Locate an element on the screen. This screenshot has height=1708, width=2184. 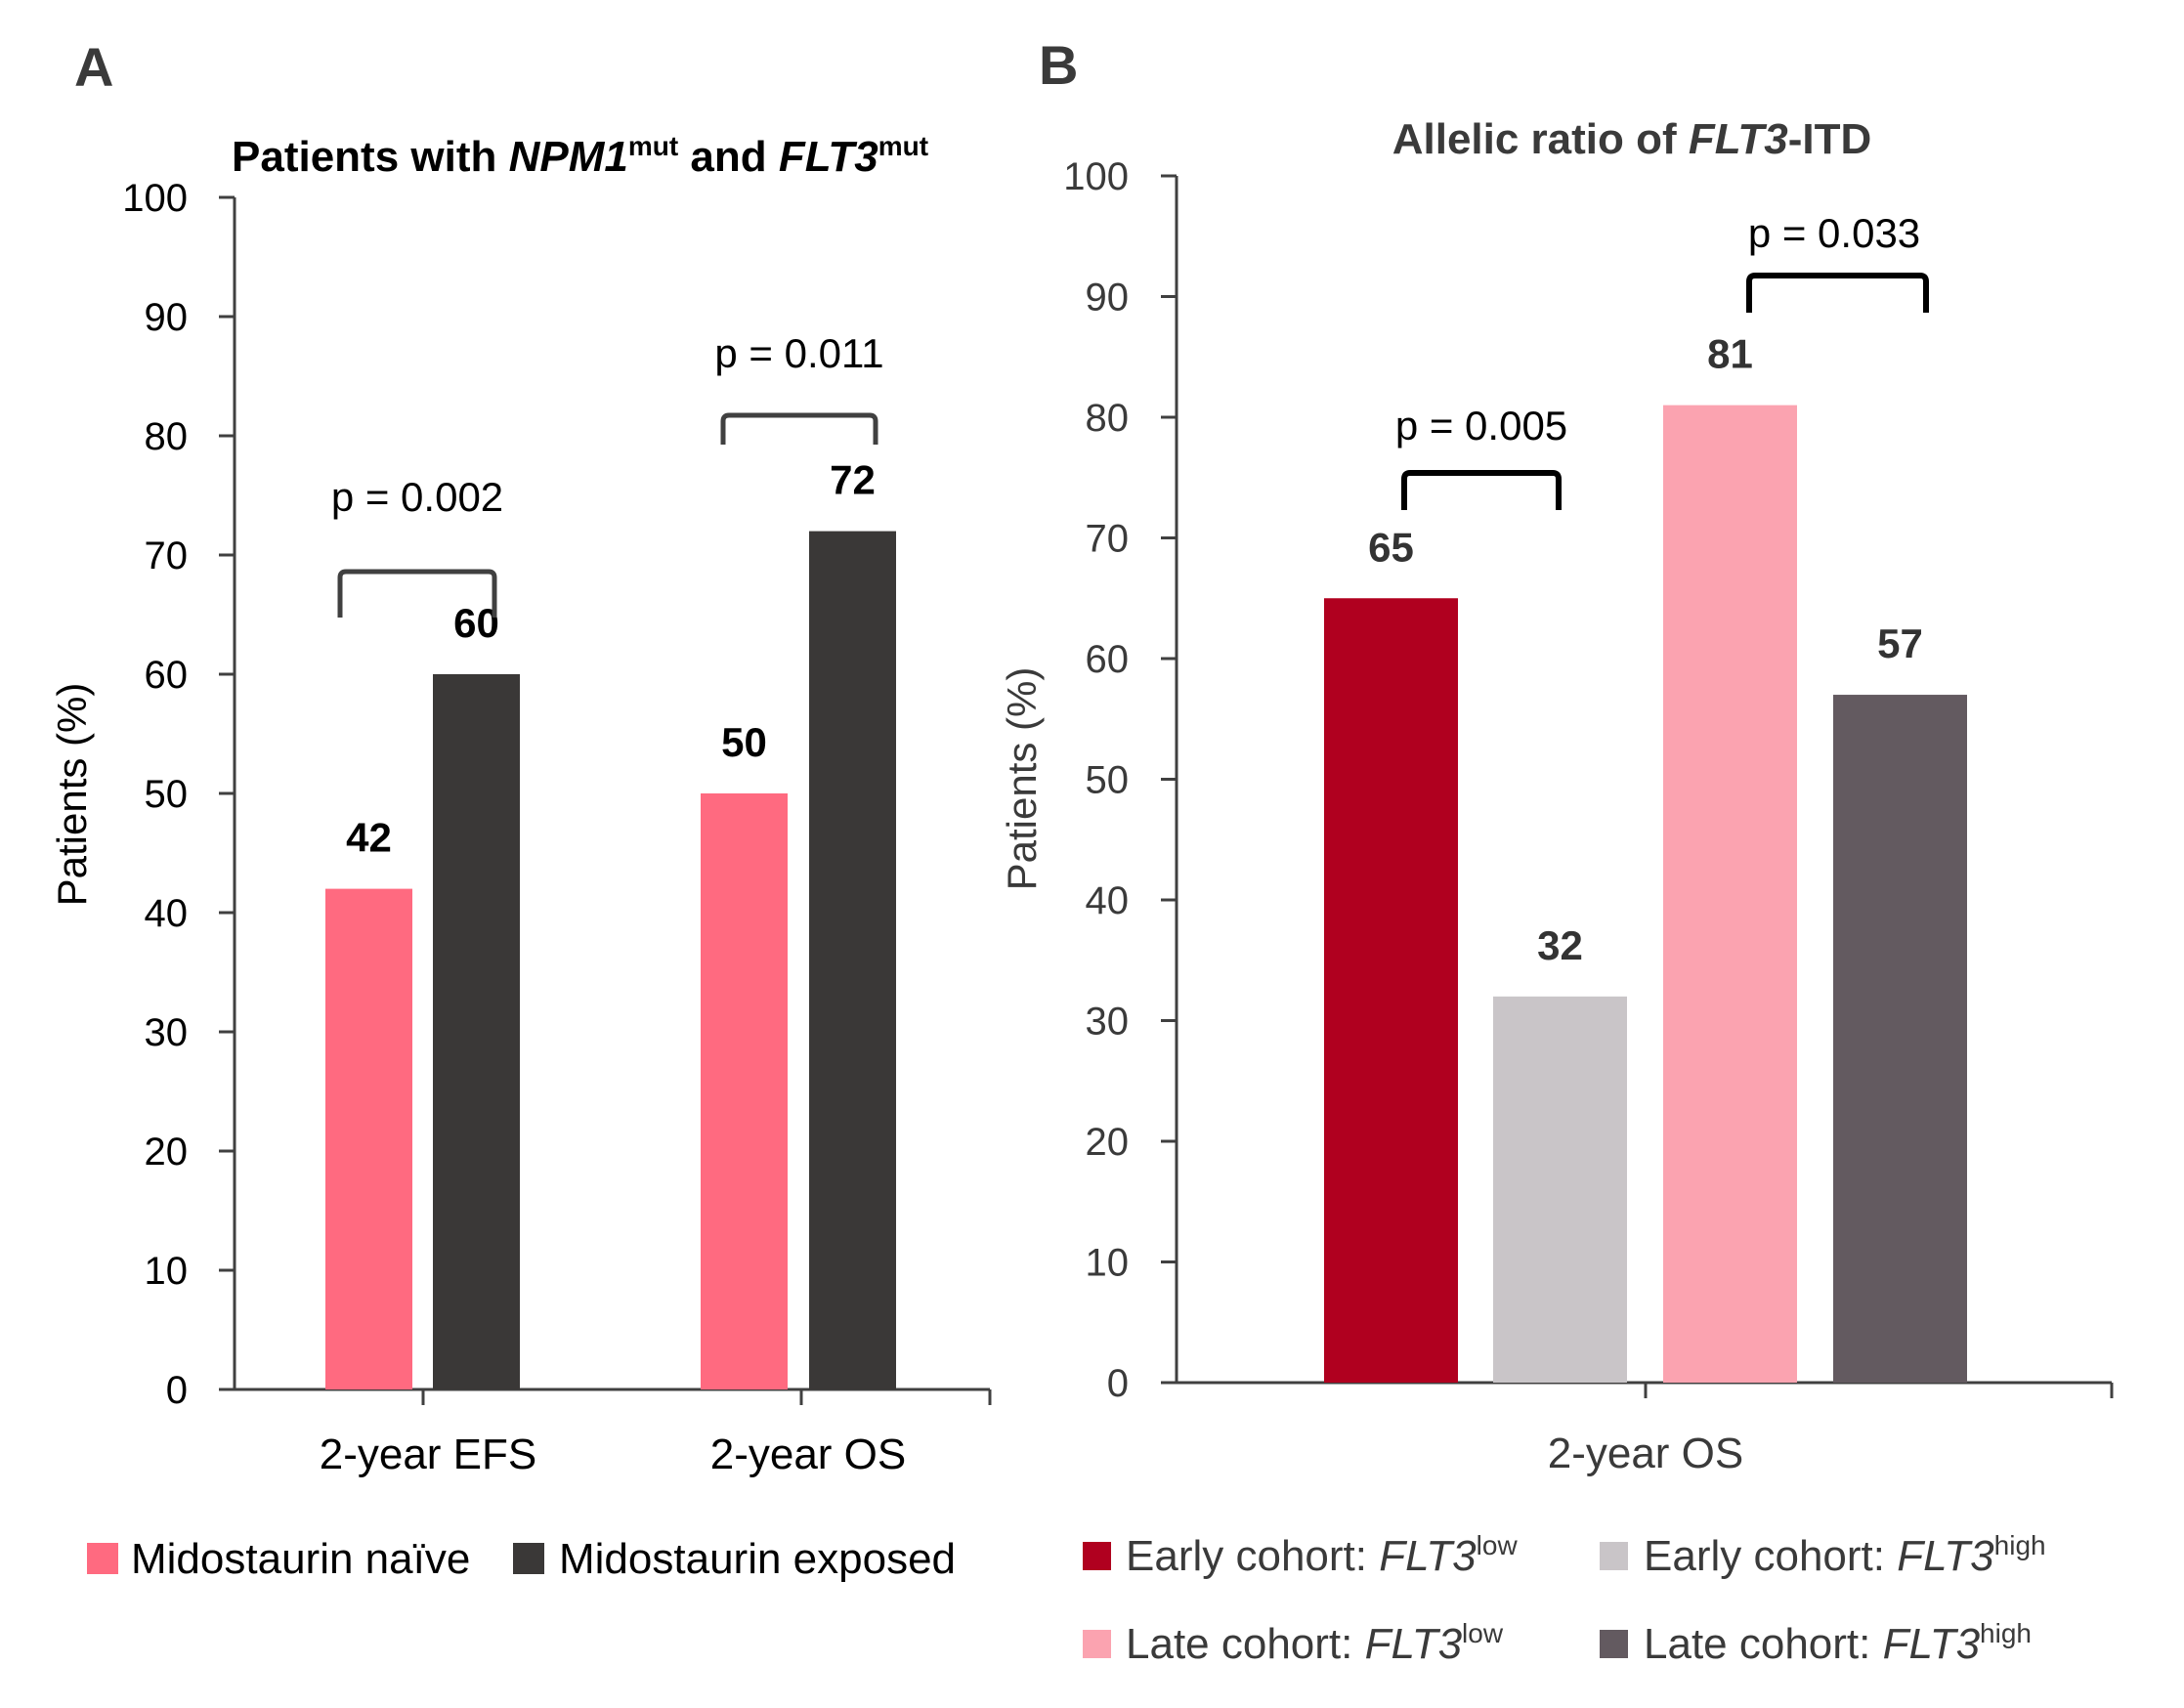
bar-value-label: 42 is located at coordinates (369, 838).